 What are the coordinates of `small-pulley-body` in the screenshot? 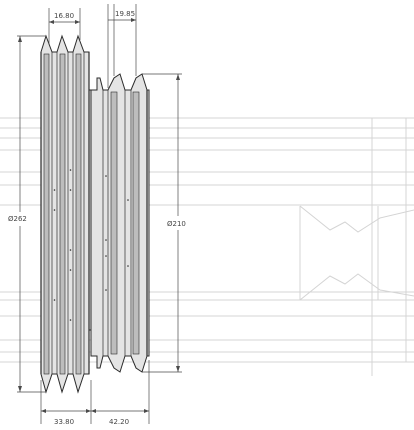 It's located at (120, 223).